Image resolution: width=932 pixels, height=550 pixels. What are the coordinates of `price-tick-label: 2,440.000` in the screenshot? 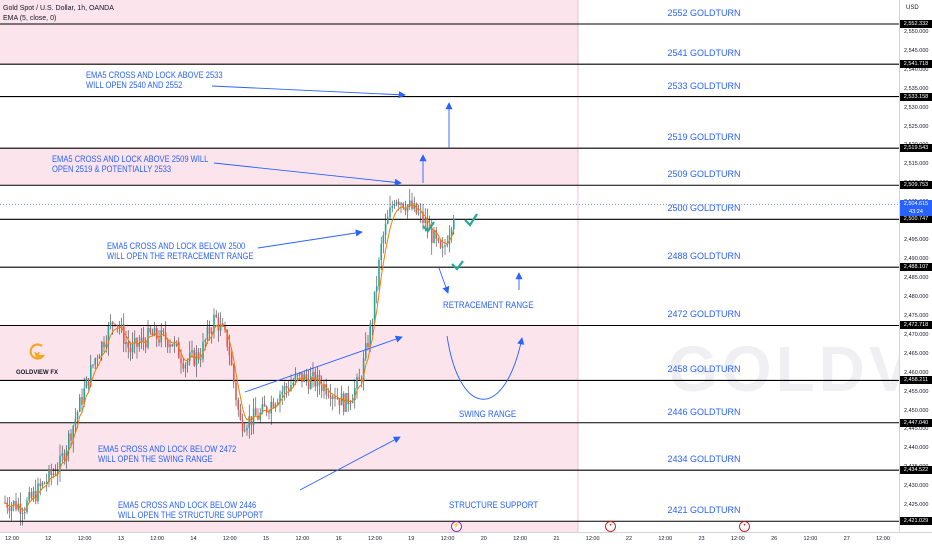 It's located at (916, 448).